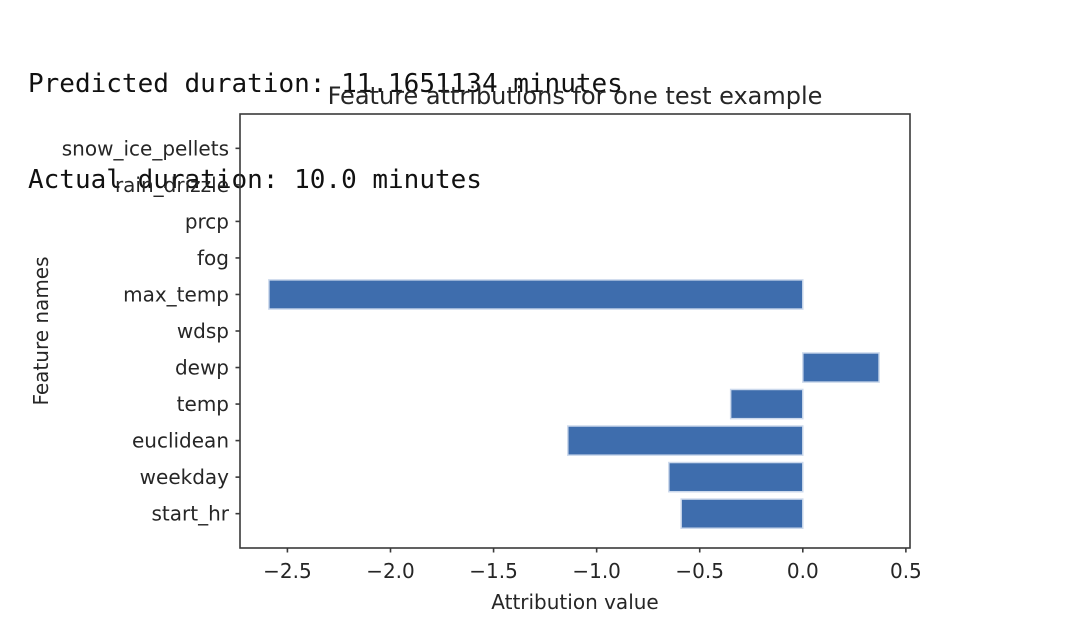 Image resolution: width=1080 pixels, height=624 pixels. I want to click on x-tick-label: 0.5, so click(906, 571).